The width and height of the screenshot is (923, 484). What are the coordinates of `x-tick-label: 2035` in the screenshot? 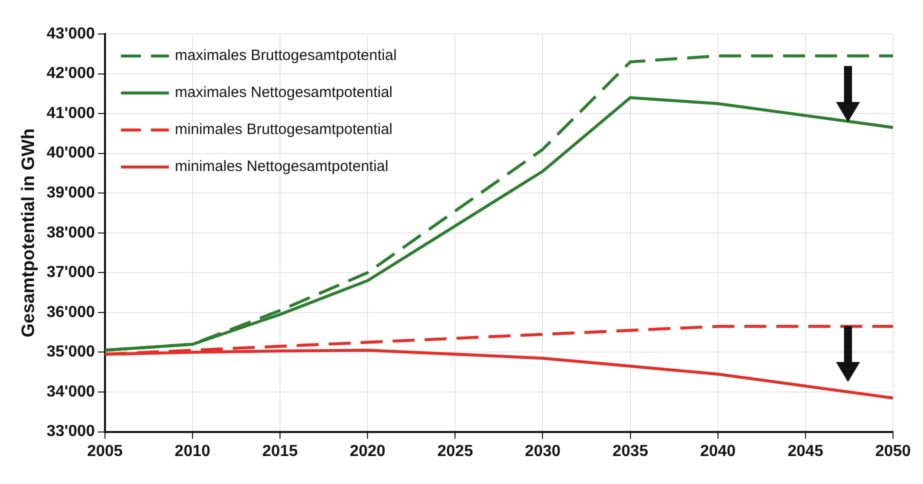 It's located at (630, 451).